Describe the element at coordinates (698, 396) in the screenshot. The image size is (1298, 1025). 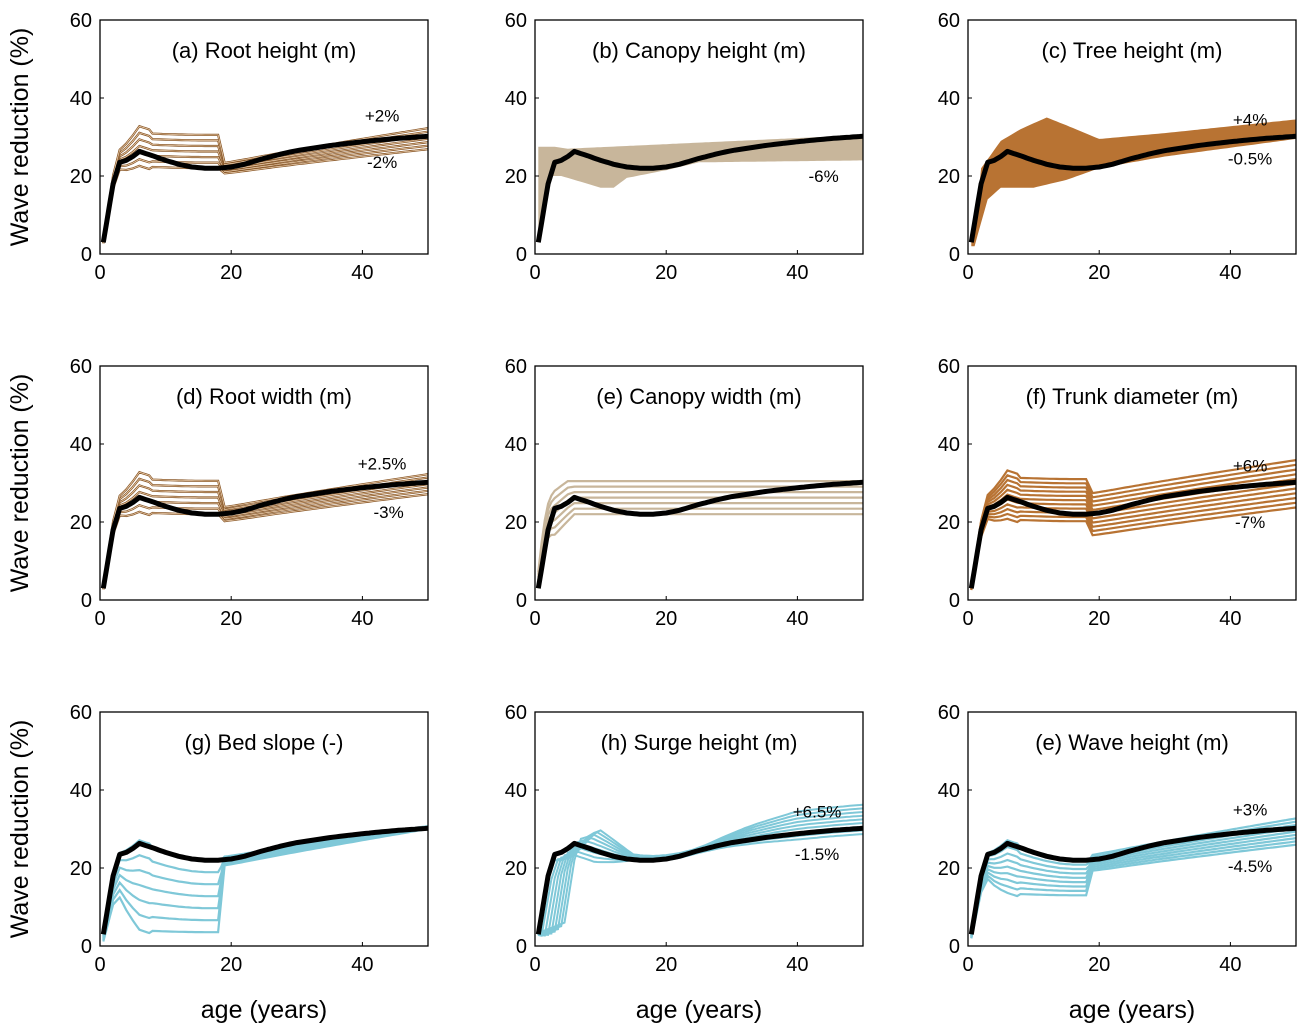
I see `panel-title: (e) Canopy width (m)` at that location.